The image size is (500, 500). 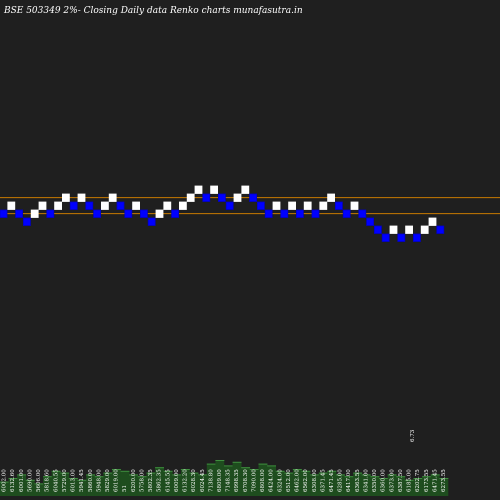 What do you see at coordinates (56, 480) in the screenshot?
I see `volume-label: 6040.55` at bounding box center [56, 480].